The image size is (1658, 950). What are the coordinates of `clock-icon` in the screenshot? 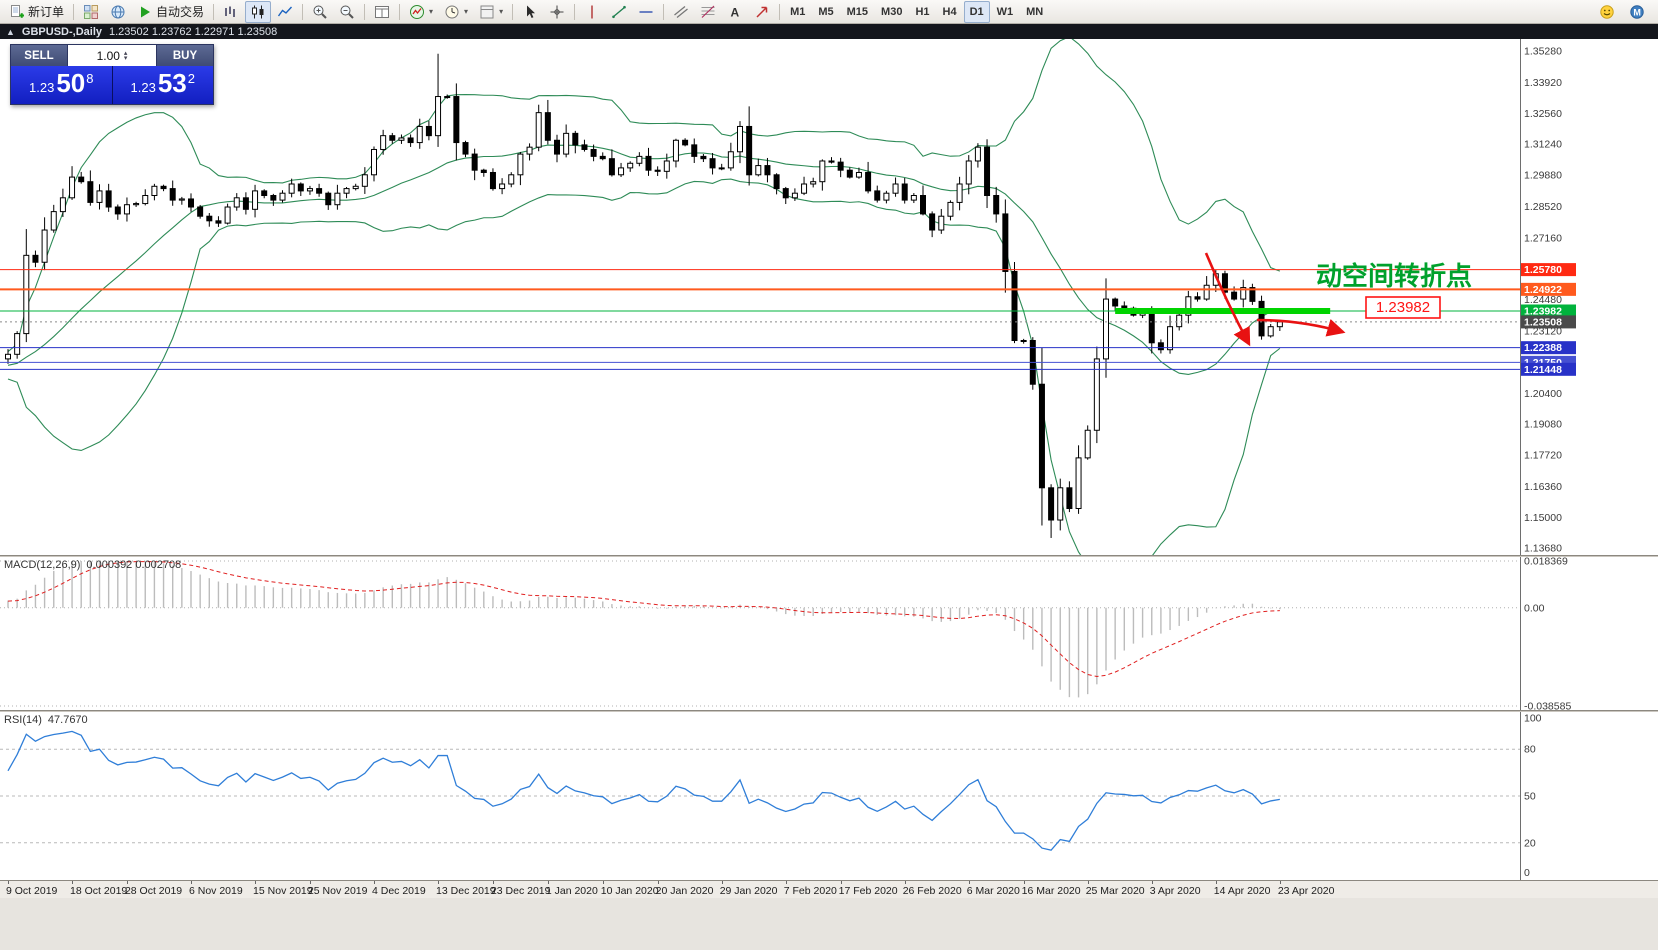 It's located at (452, 11).